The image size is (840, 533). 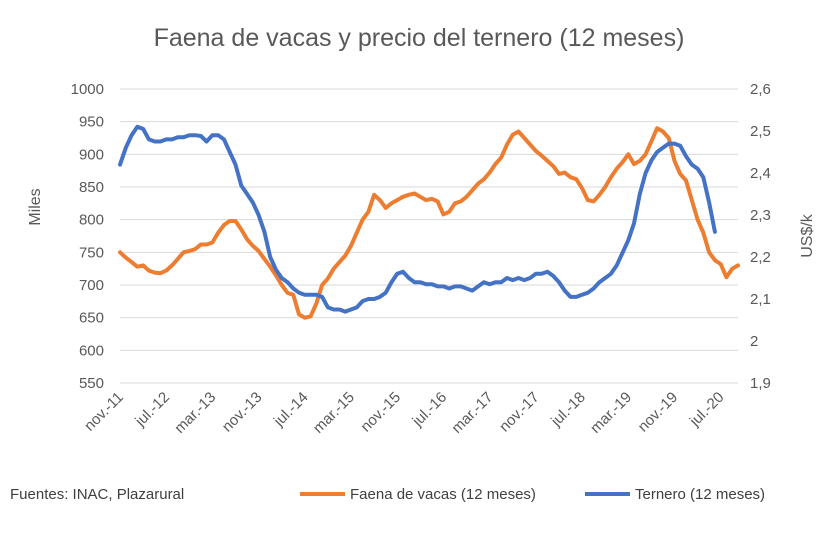 What do you see at coordinates (91, 154) in the screenshot?
I see `y-tick-label: 900` at bounding box center [91, 154].